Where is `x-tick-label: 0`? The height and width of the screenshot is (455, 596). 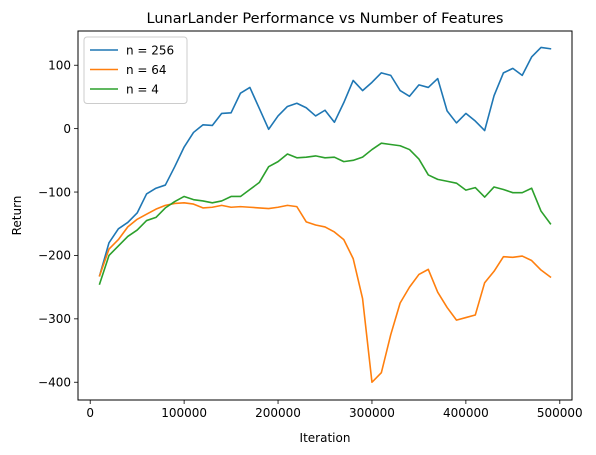 x-tick-label: 0 is located at coordinates (90, 413).